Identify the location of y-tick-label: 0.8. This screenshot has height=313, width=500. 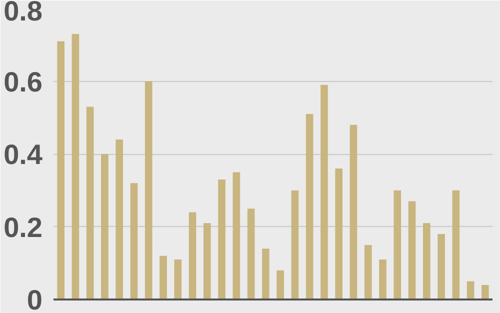
(23, 13).